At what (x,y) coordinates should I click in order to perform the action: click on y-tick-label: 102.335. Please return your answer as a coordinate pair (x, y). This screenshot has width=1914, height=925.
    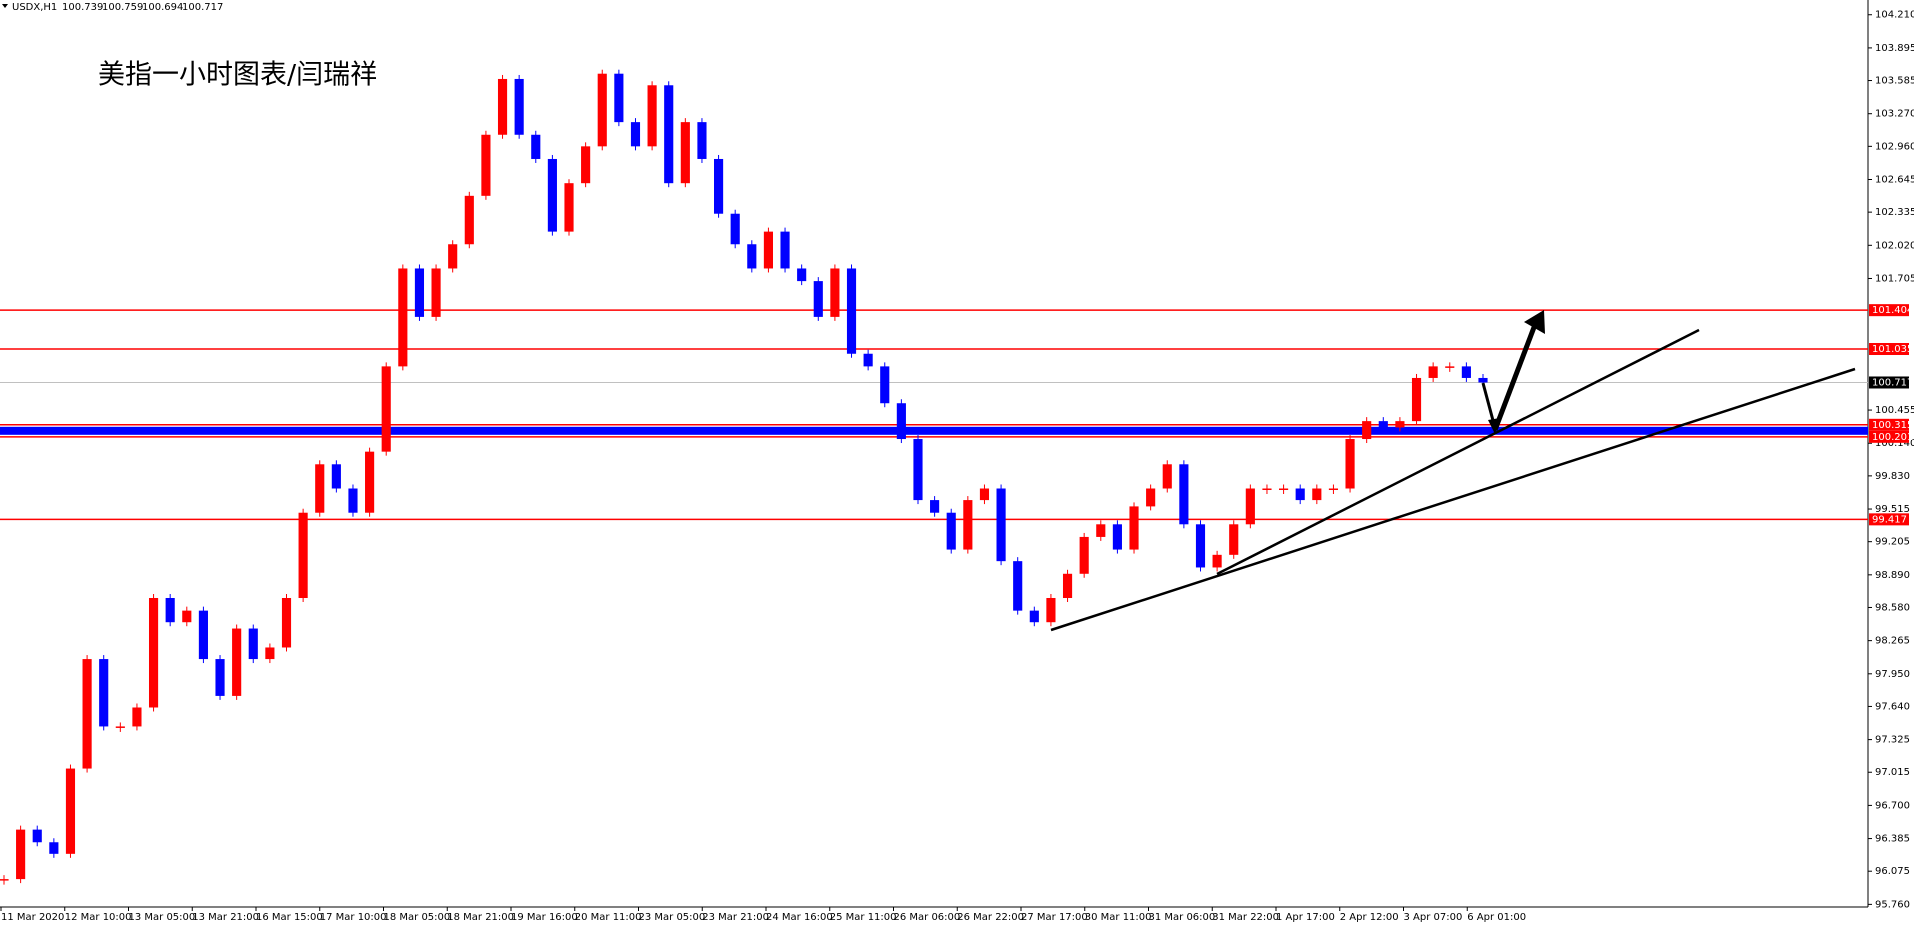
    Looking at the image, I should click on (1894, 212).